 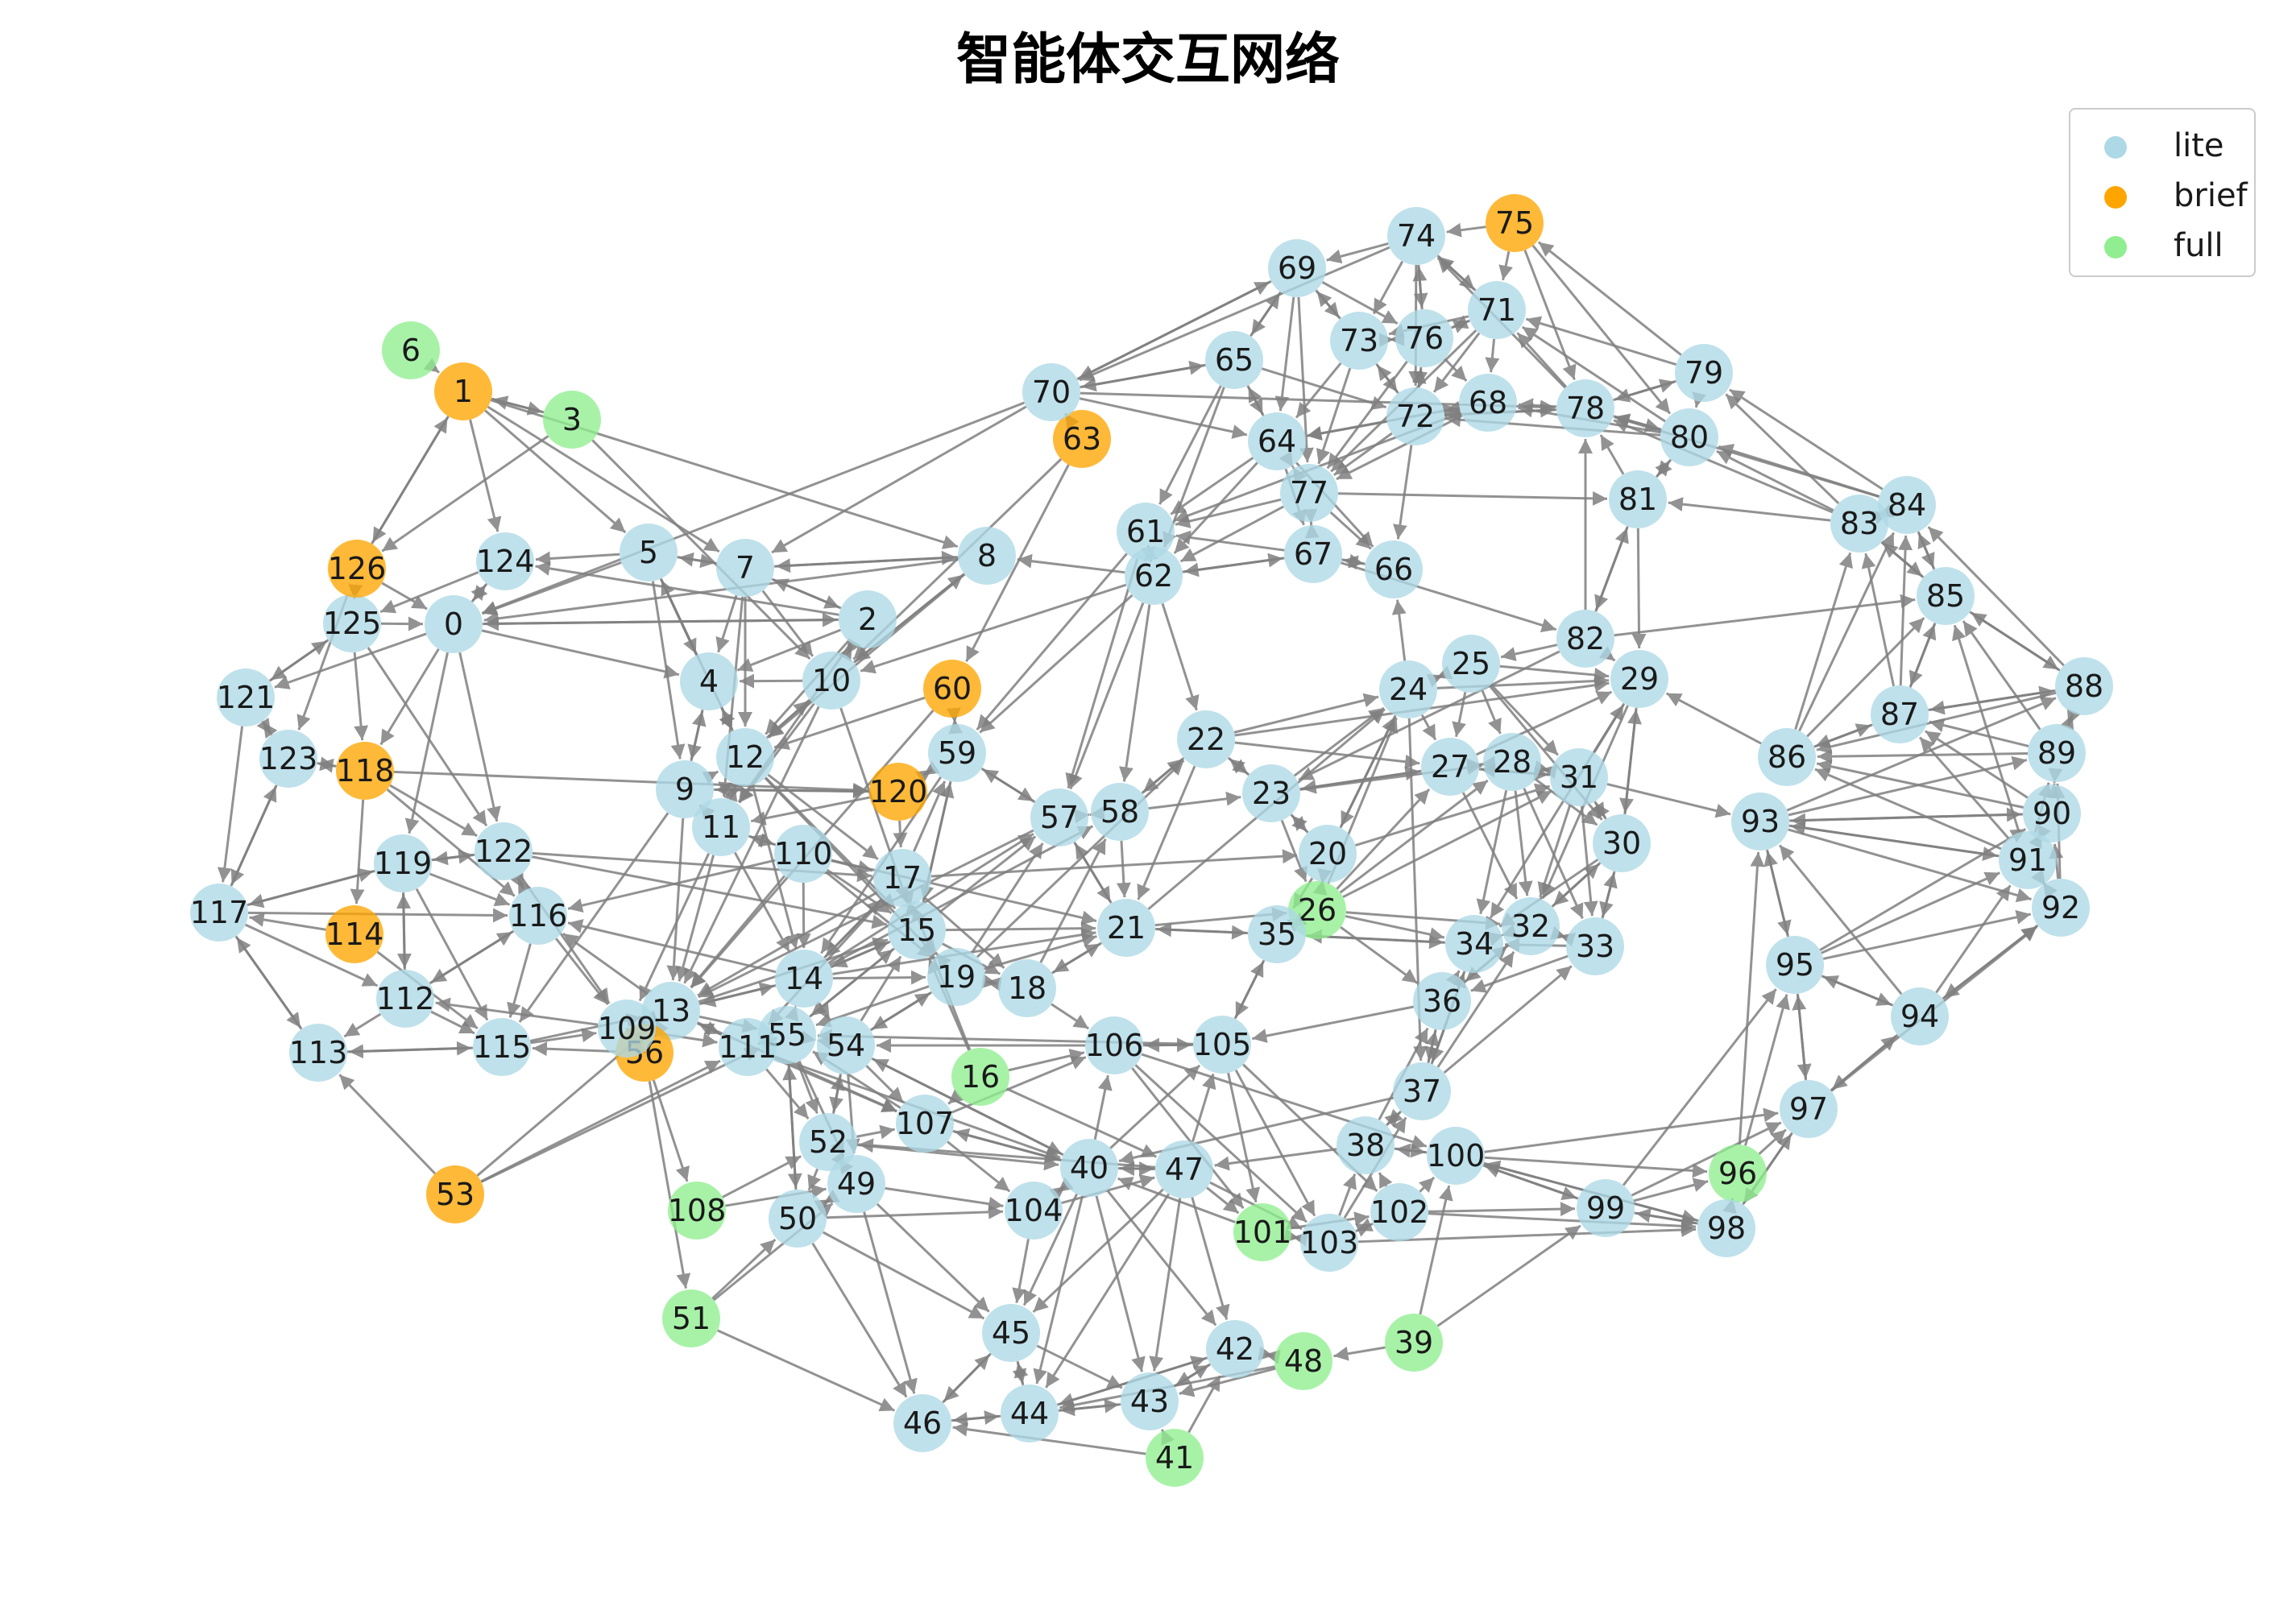 What do you see at coordinates (1946, 596) in the screenshot?
I see `node-85: 85` at bounding box center [1946, 596].